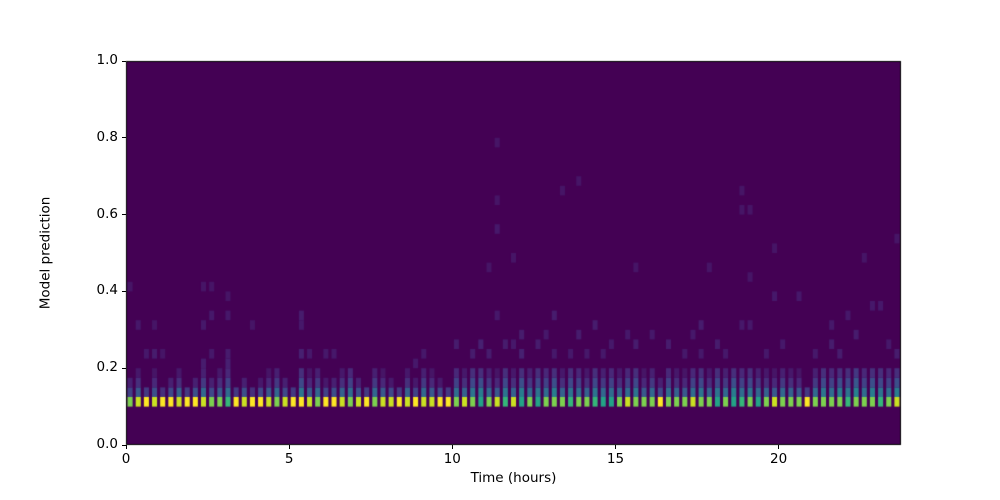 The image size is (1000, 500). What do you see at coordinates (107, 136) in the screenshot?
I see `y-tick-label: 0.8` at bounding box center [107, 136].